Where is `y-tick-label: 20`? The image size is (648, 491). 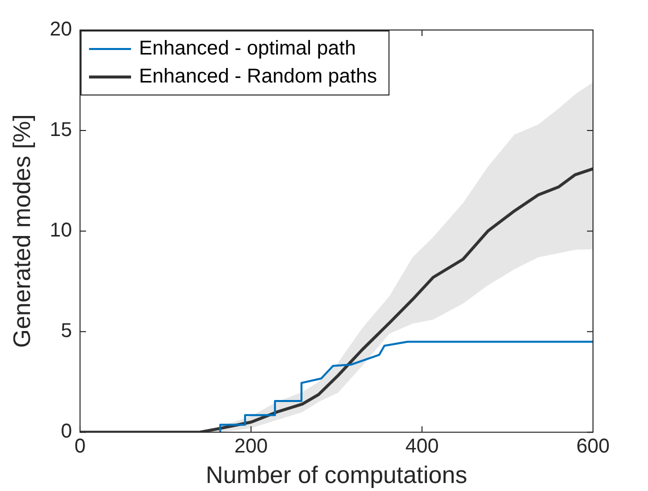
y-tick-label: 20 is located at coordinates (61, 29).